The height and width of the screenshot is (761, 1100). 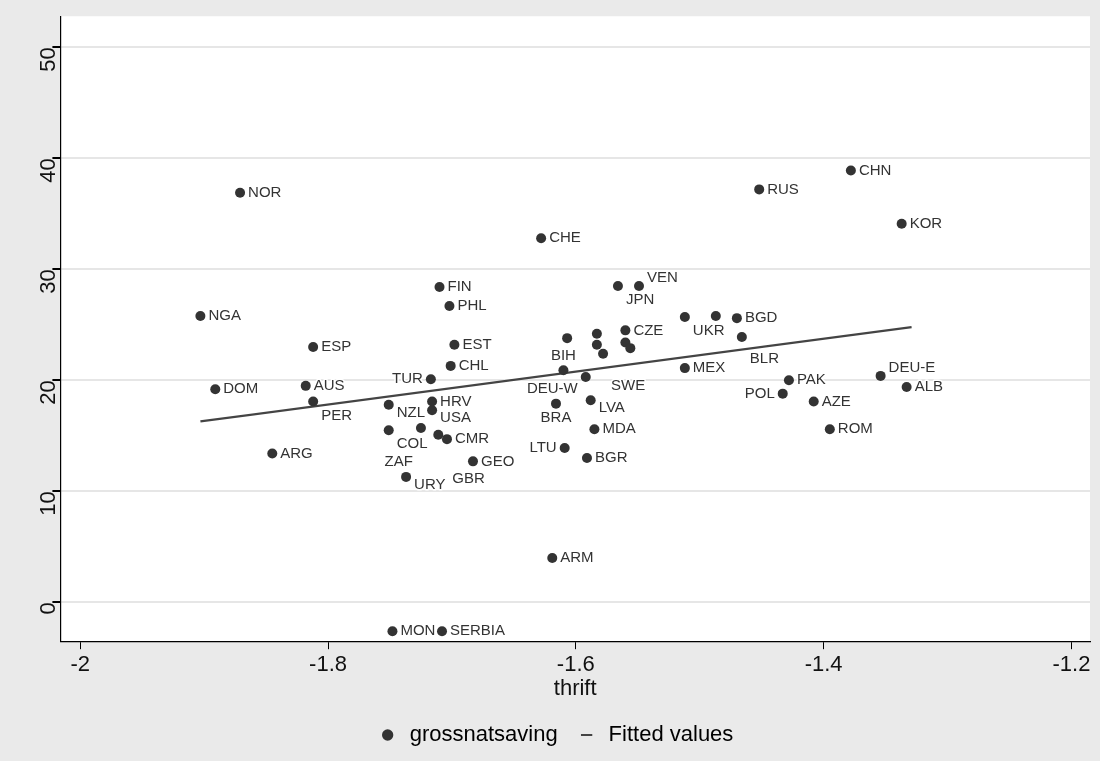 I want to click on annotation: BLR, so click(x=764, y=358).